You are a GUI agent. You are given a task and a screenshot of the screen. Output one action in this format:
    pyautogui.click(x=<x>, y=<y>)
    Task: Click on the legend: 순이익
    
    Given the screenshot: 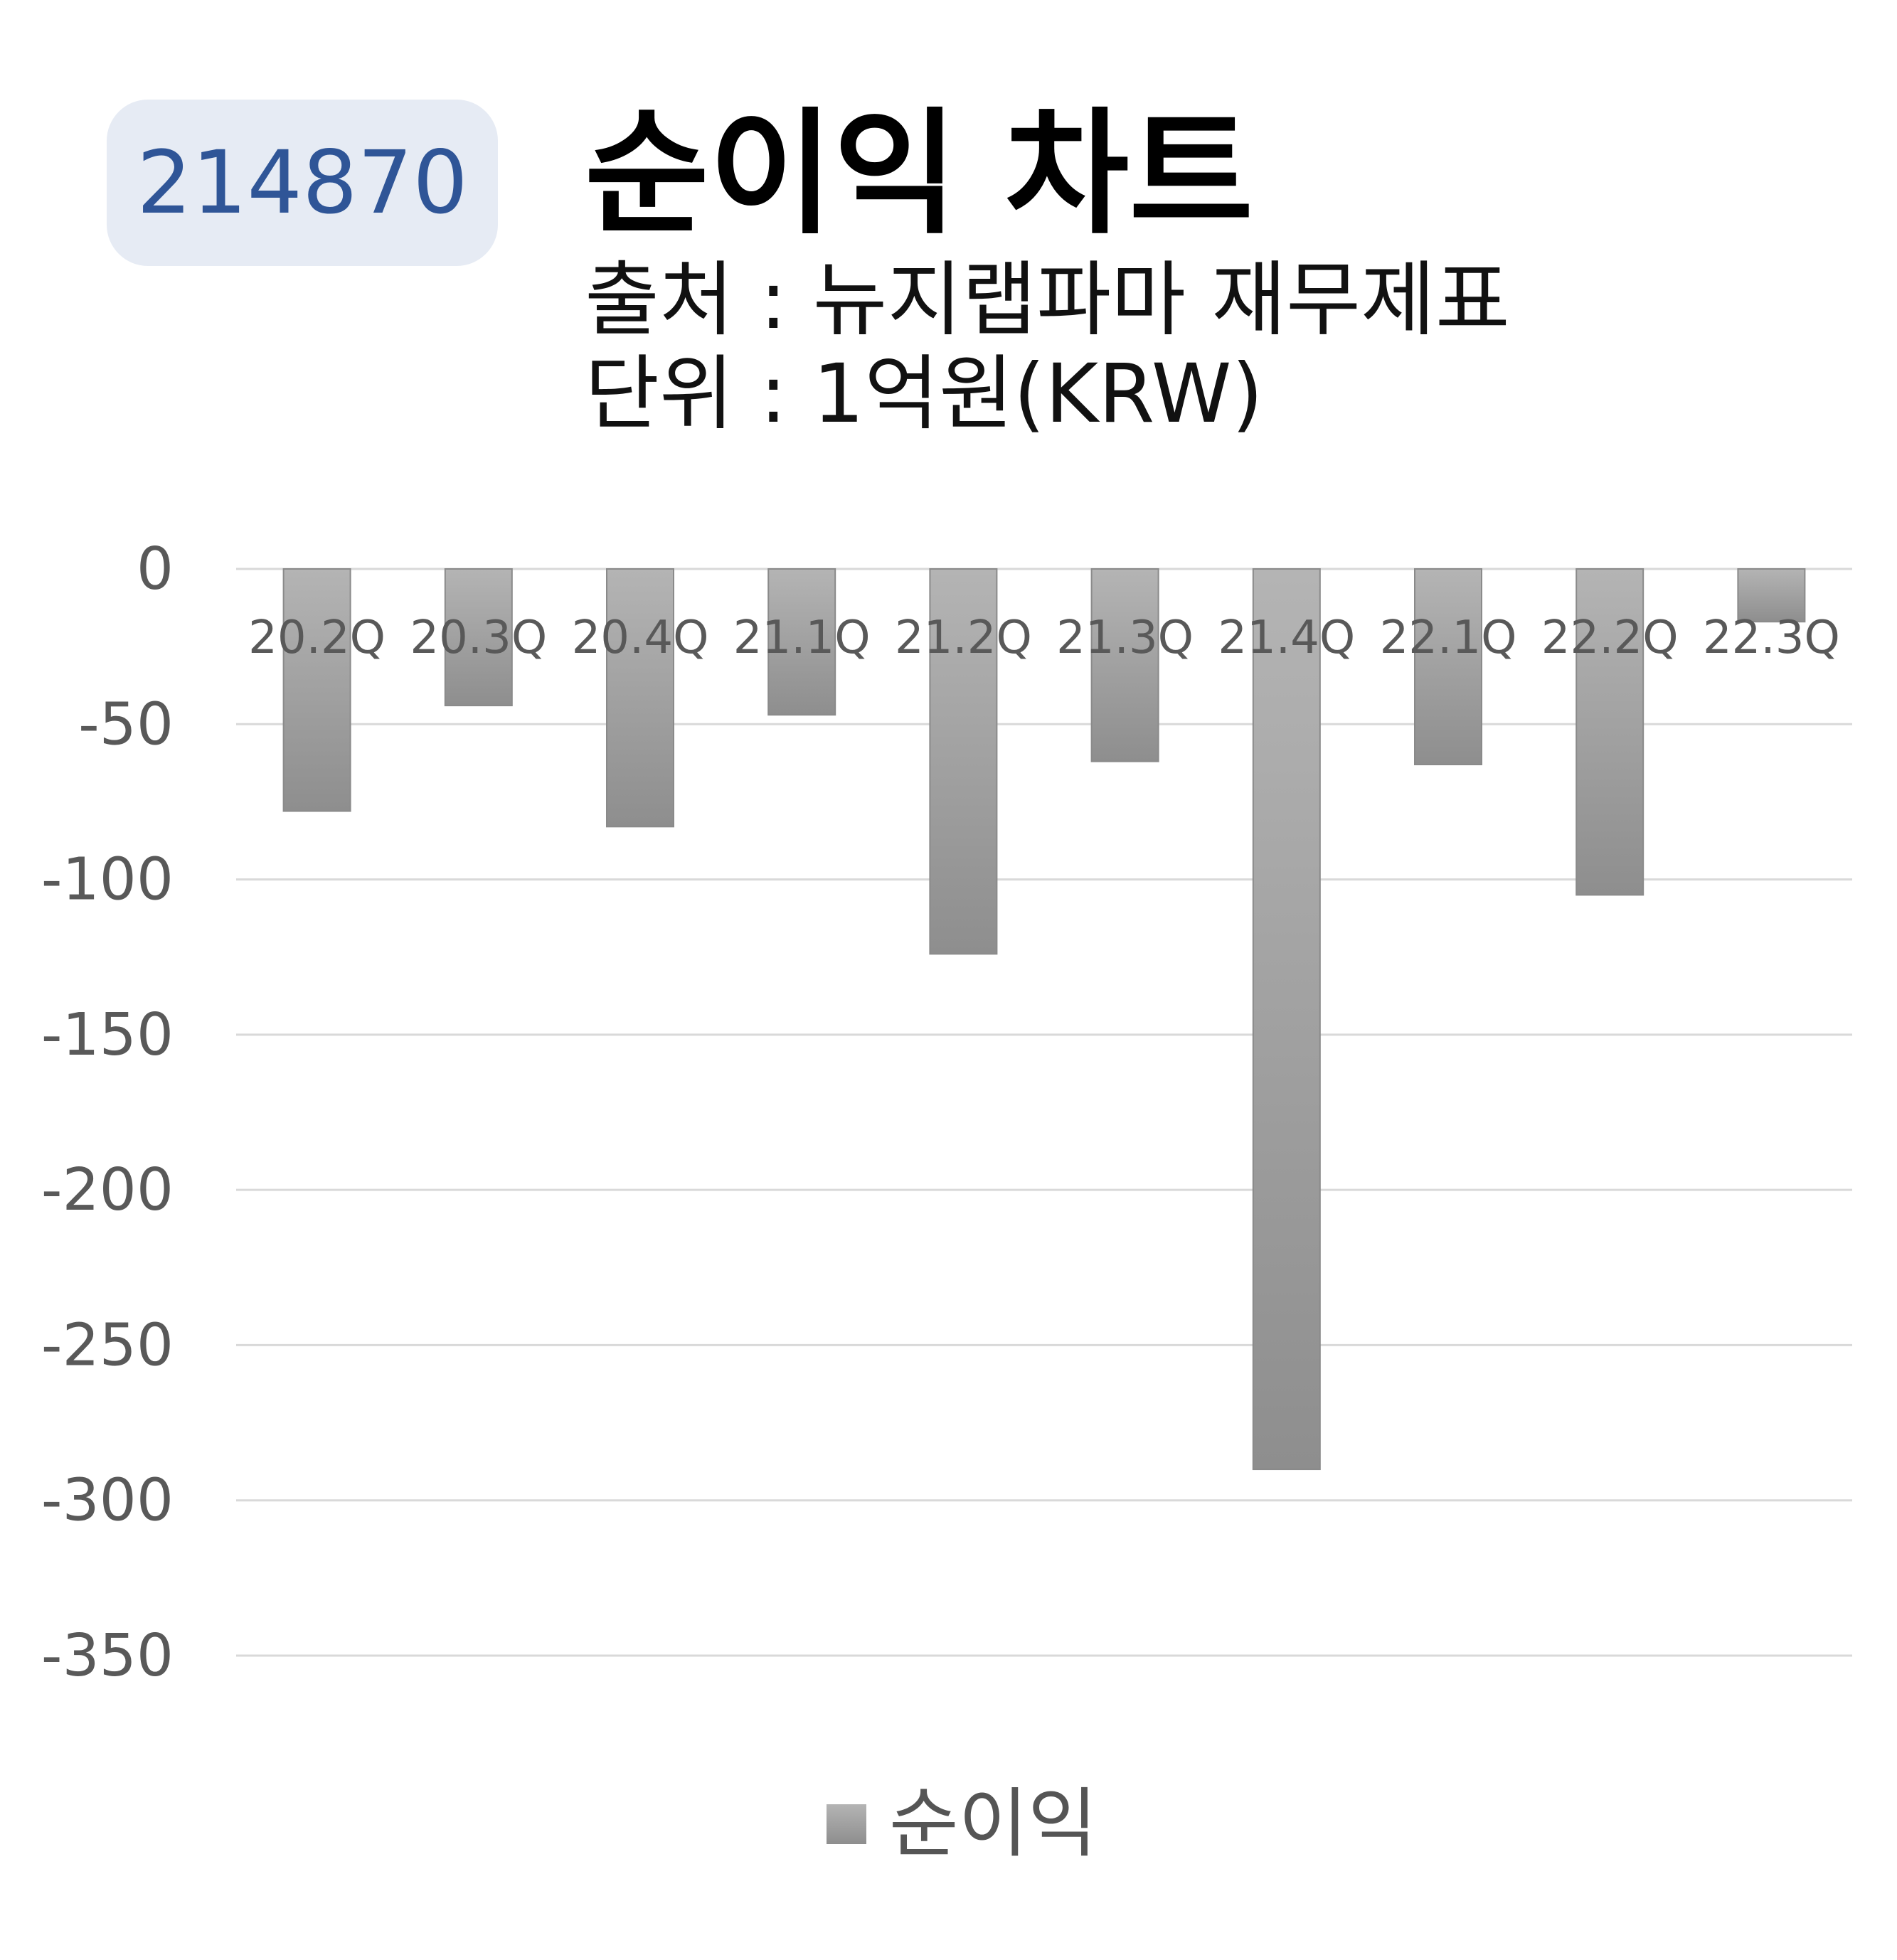 What is the action you would take?
    pyautogui.click(x=963, y=1824)
    